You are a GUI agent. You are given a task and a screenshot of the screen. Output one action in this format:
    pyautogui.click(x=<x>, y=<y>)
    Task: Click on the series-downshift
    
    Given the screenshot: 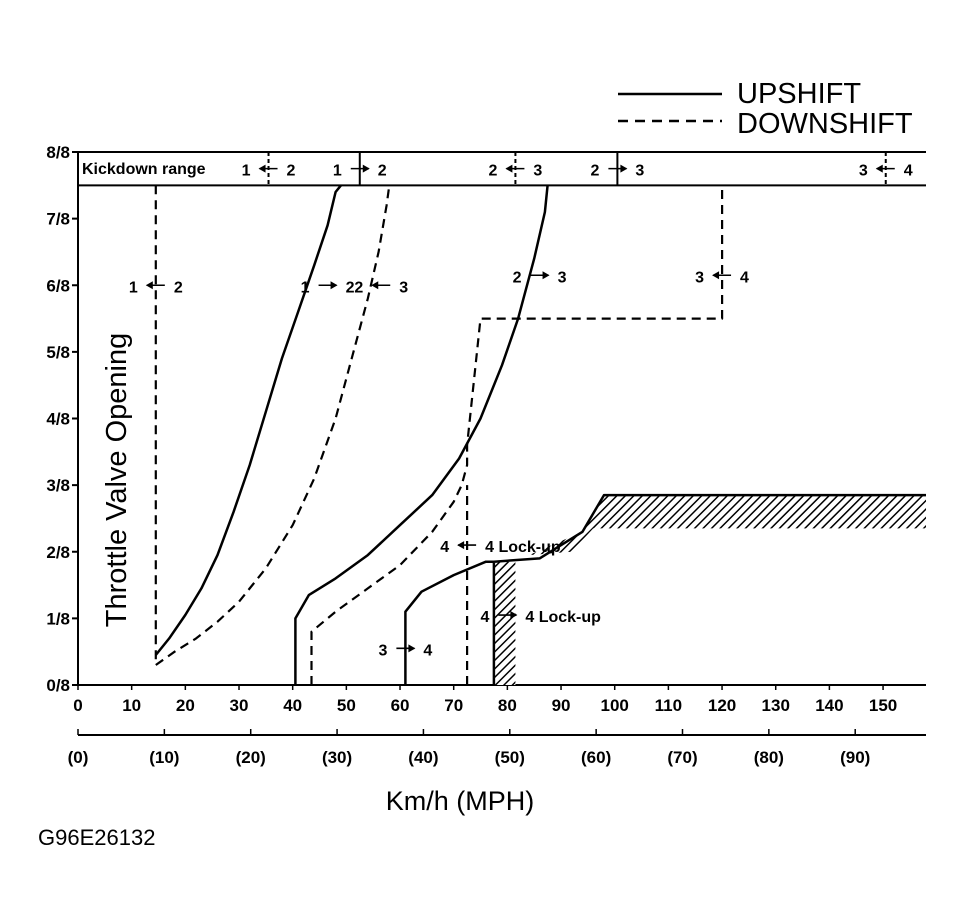 What is the action you would take?
    pyautogui.click(x=273, y=425)
    